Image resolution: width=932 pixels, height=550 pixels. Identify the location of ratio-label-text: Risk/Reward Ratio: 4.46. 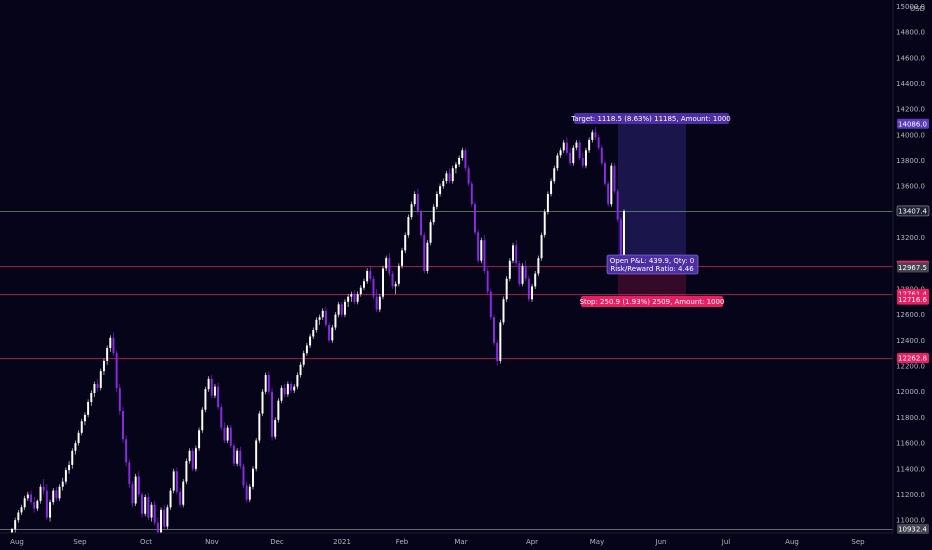
(652, 269).